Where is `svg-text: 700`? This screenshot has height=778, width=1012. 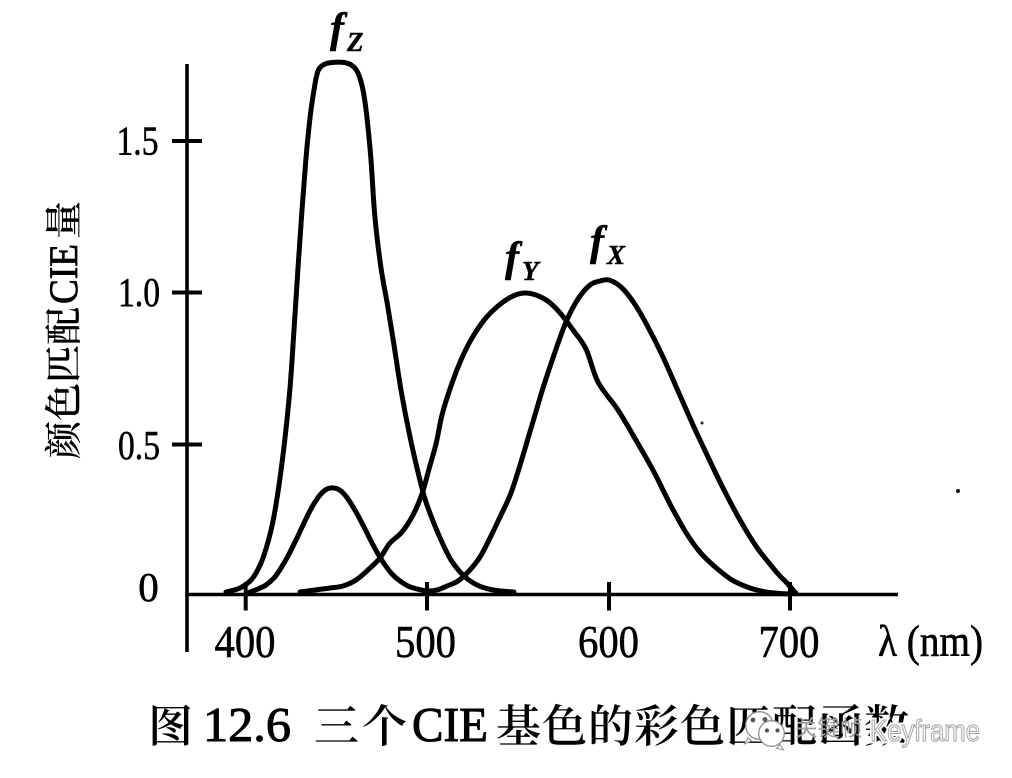 svg-text: 700 is located at coordinates (789, 642).